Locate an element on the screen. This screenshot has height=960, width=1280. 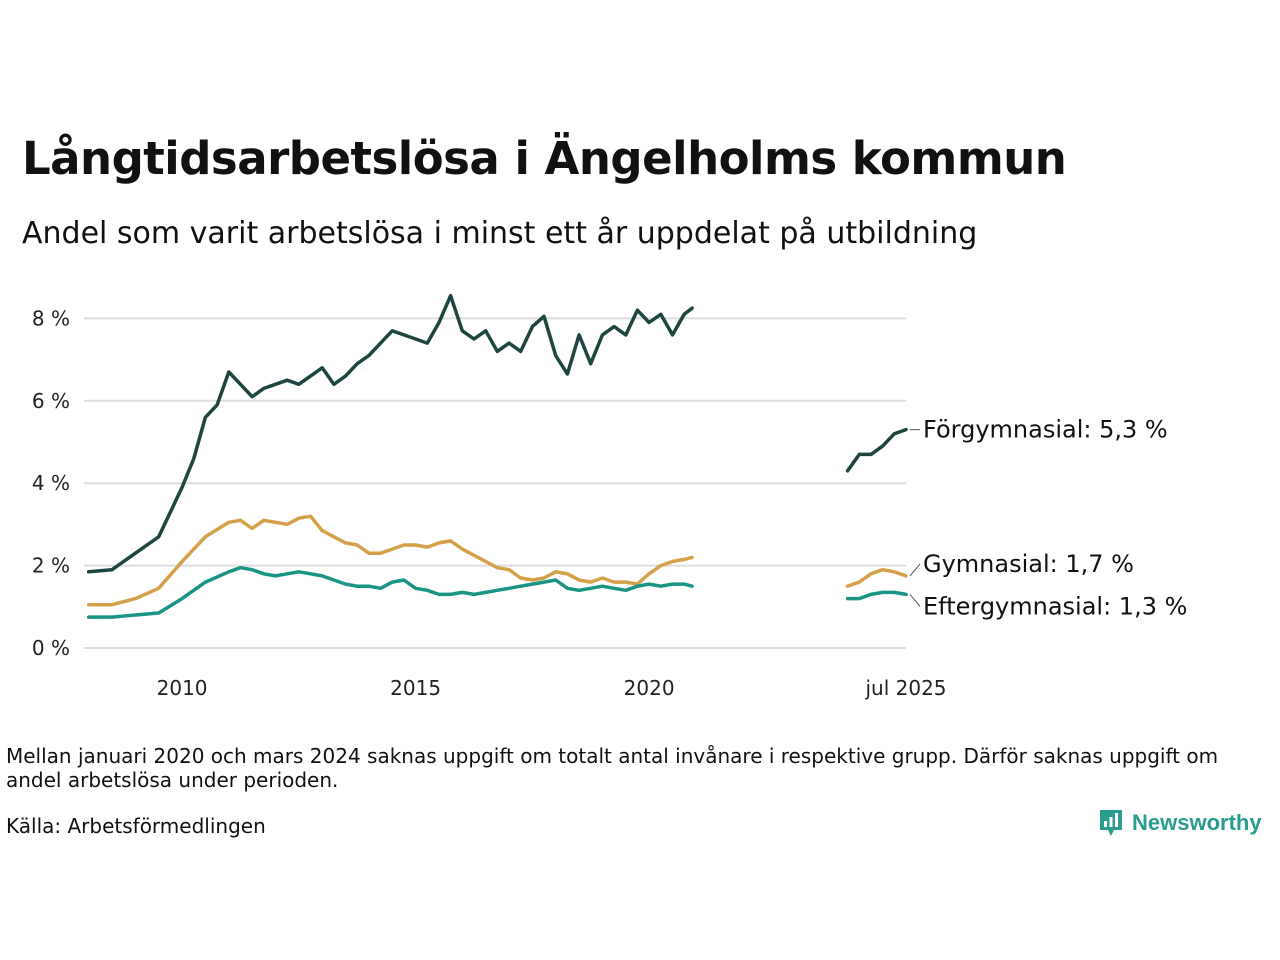
x-tick-label: 2015 is located at coordinates (415, 688).